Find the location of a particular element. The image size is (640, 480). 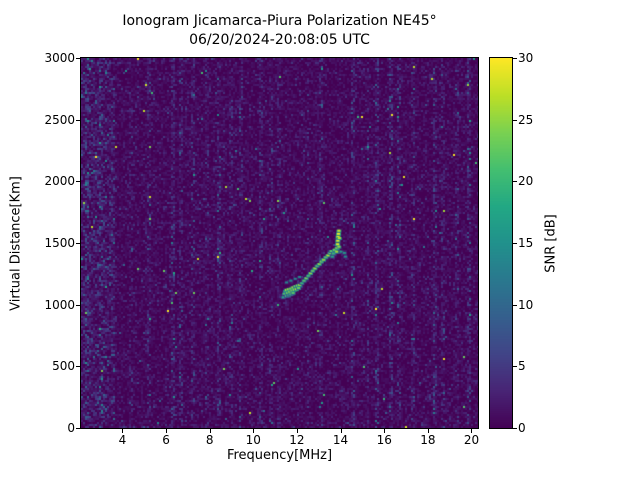

x-tick-label: 10 is located at coordinates (253, 440).